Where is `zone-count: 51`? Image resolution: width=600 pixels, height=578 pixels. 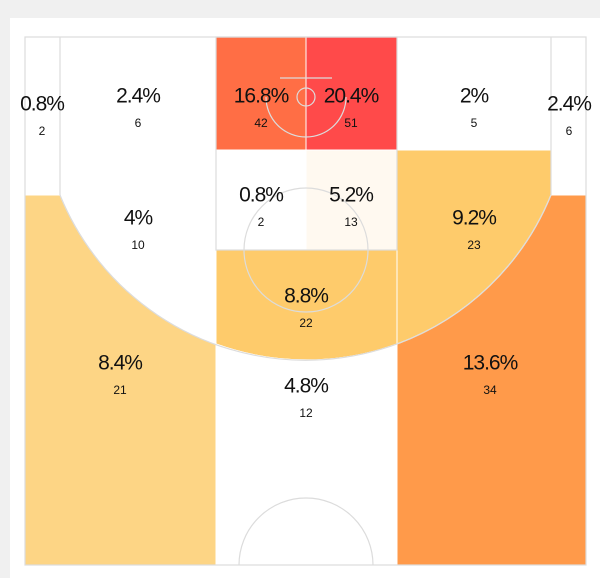
zone-count: 51 is located at coordinates (351, 123).